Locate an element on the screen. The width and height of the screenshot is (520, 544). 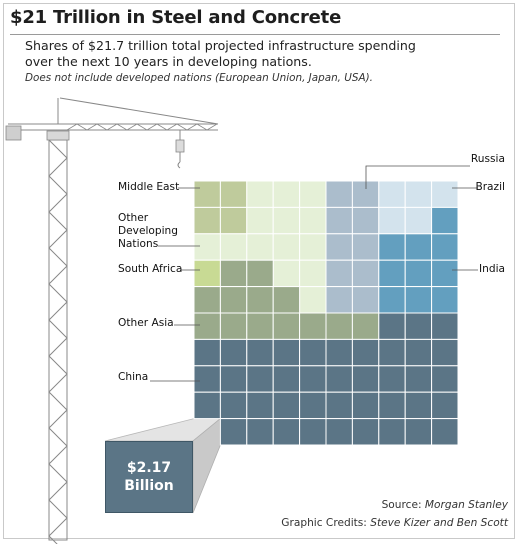
label-other_asia: Other Asia is located at coordinates (146, 323).